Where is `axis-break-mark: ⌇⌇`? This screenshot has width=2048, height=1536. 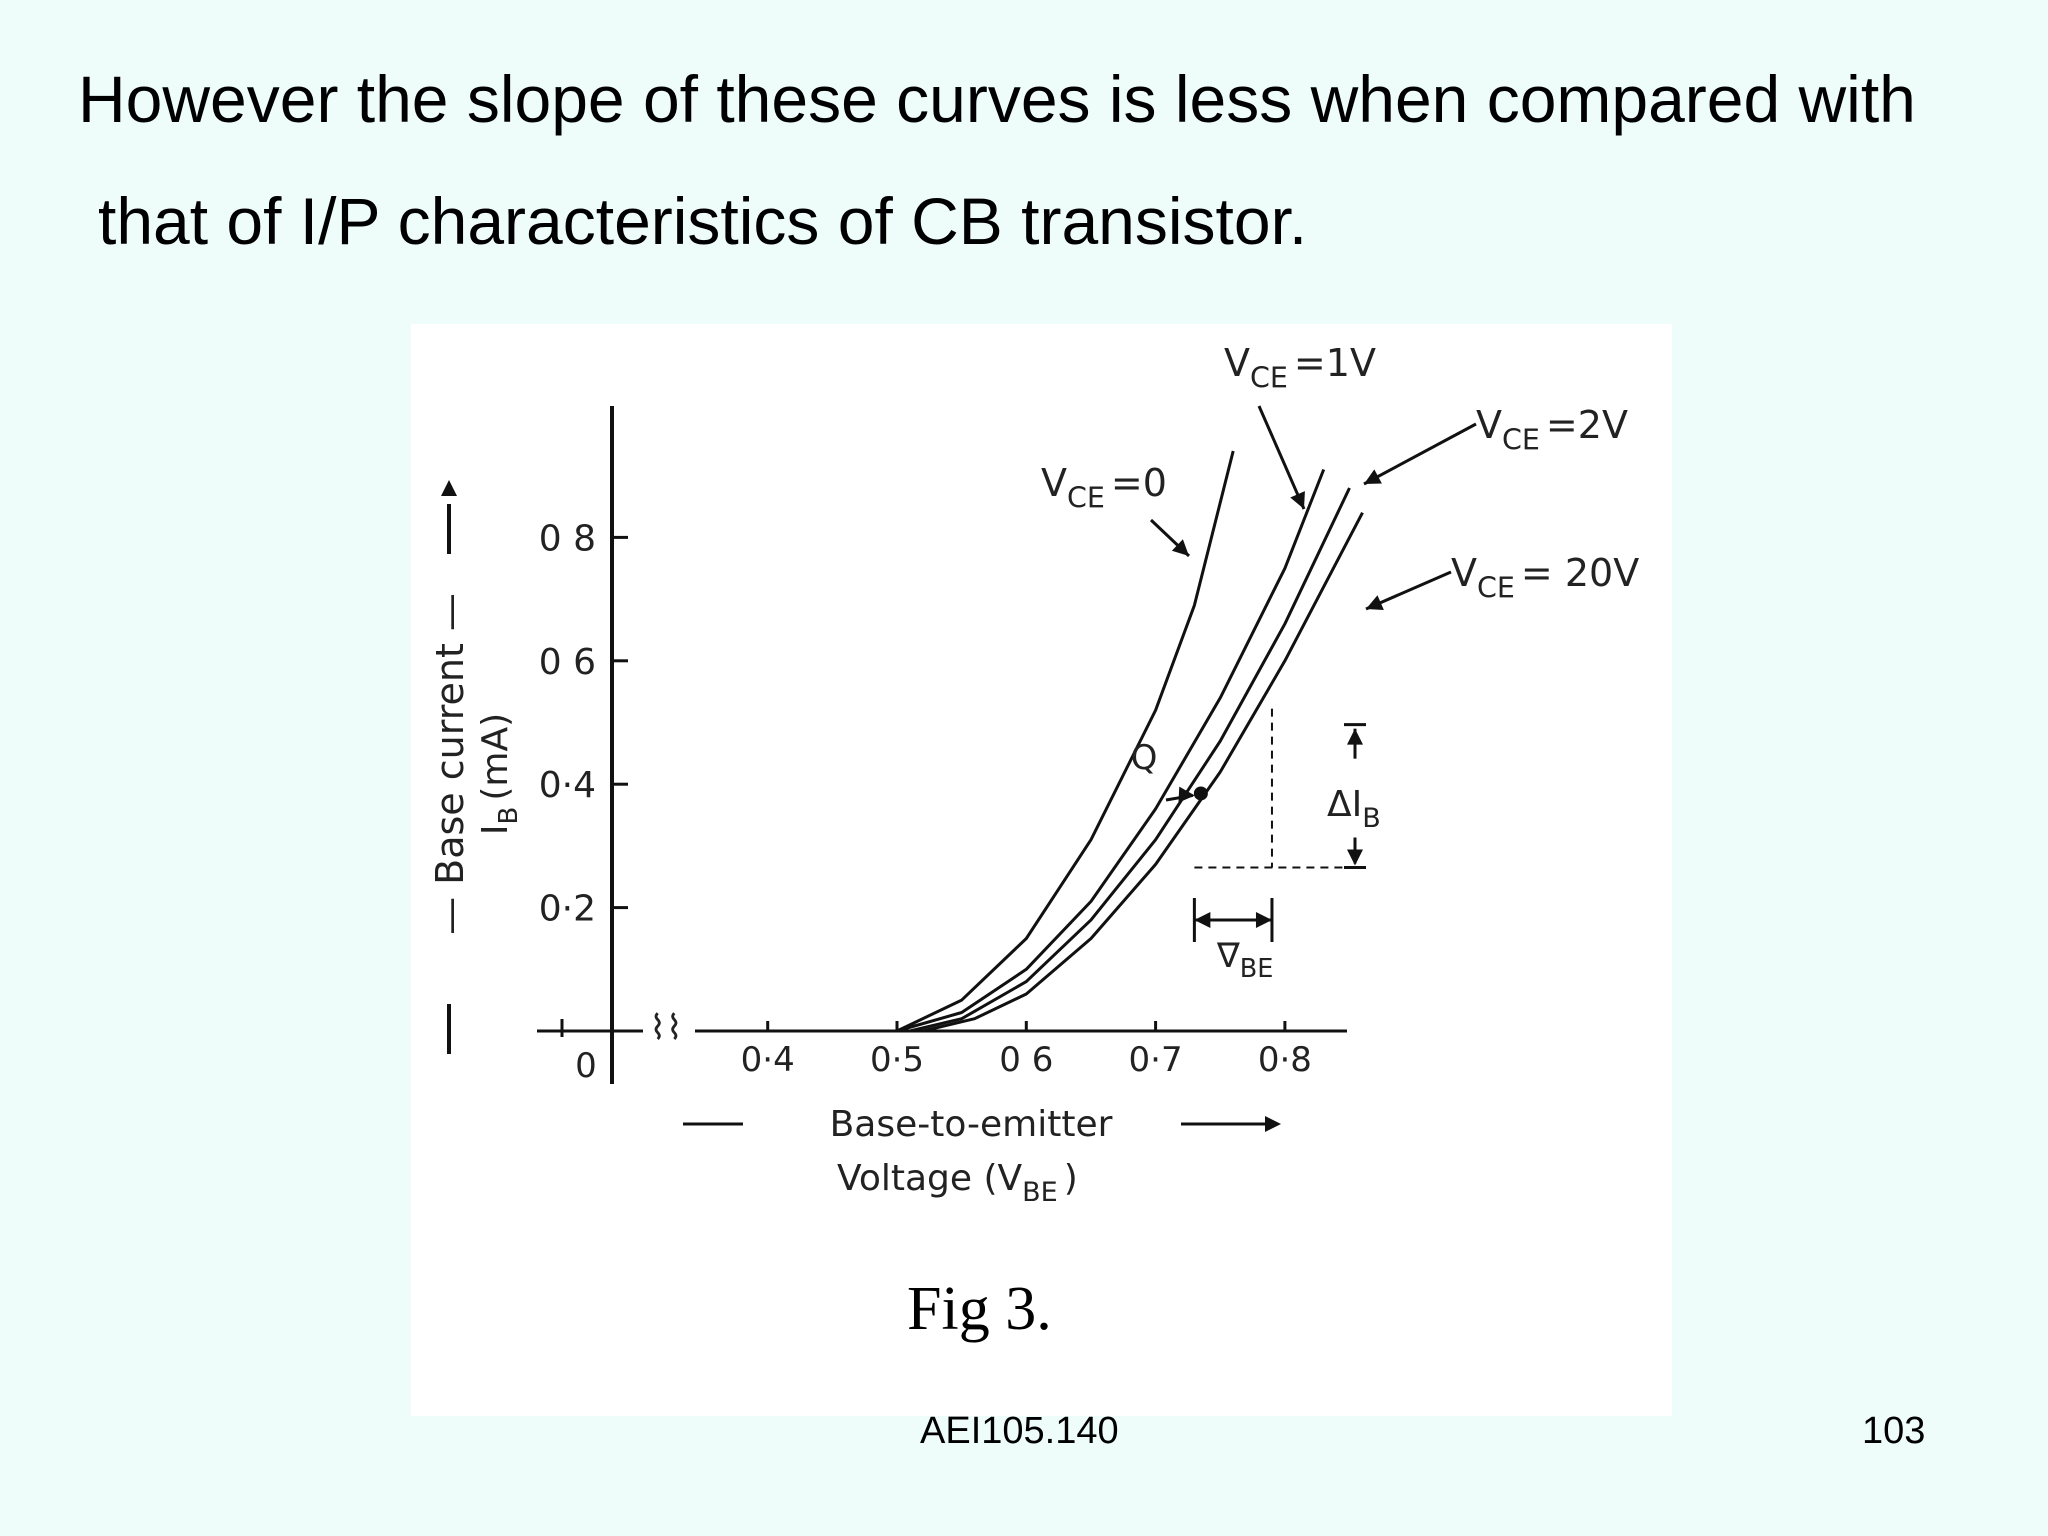
axis-break-mark: ⌇⌇ is located at coordinates (665, 1028).